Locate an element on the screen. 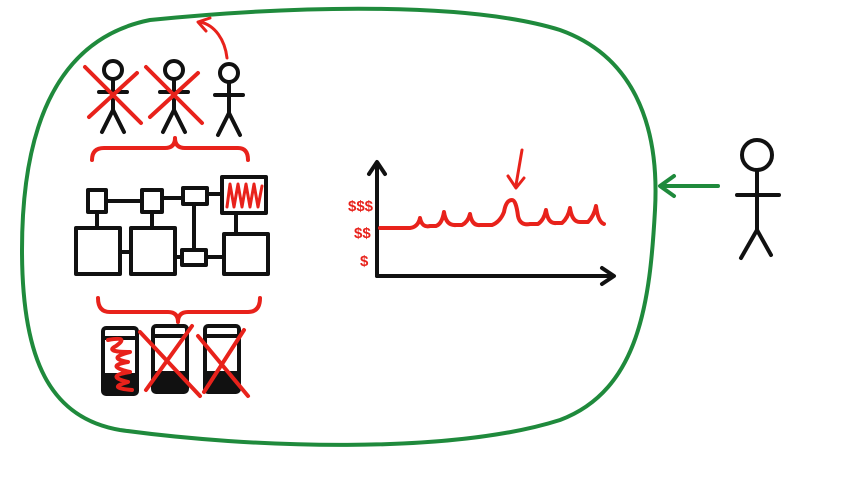 This screenshot has height=477, width=848. y-tick-label: $$ is located at coordinates (362, 233).